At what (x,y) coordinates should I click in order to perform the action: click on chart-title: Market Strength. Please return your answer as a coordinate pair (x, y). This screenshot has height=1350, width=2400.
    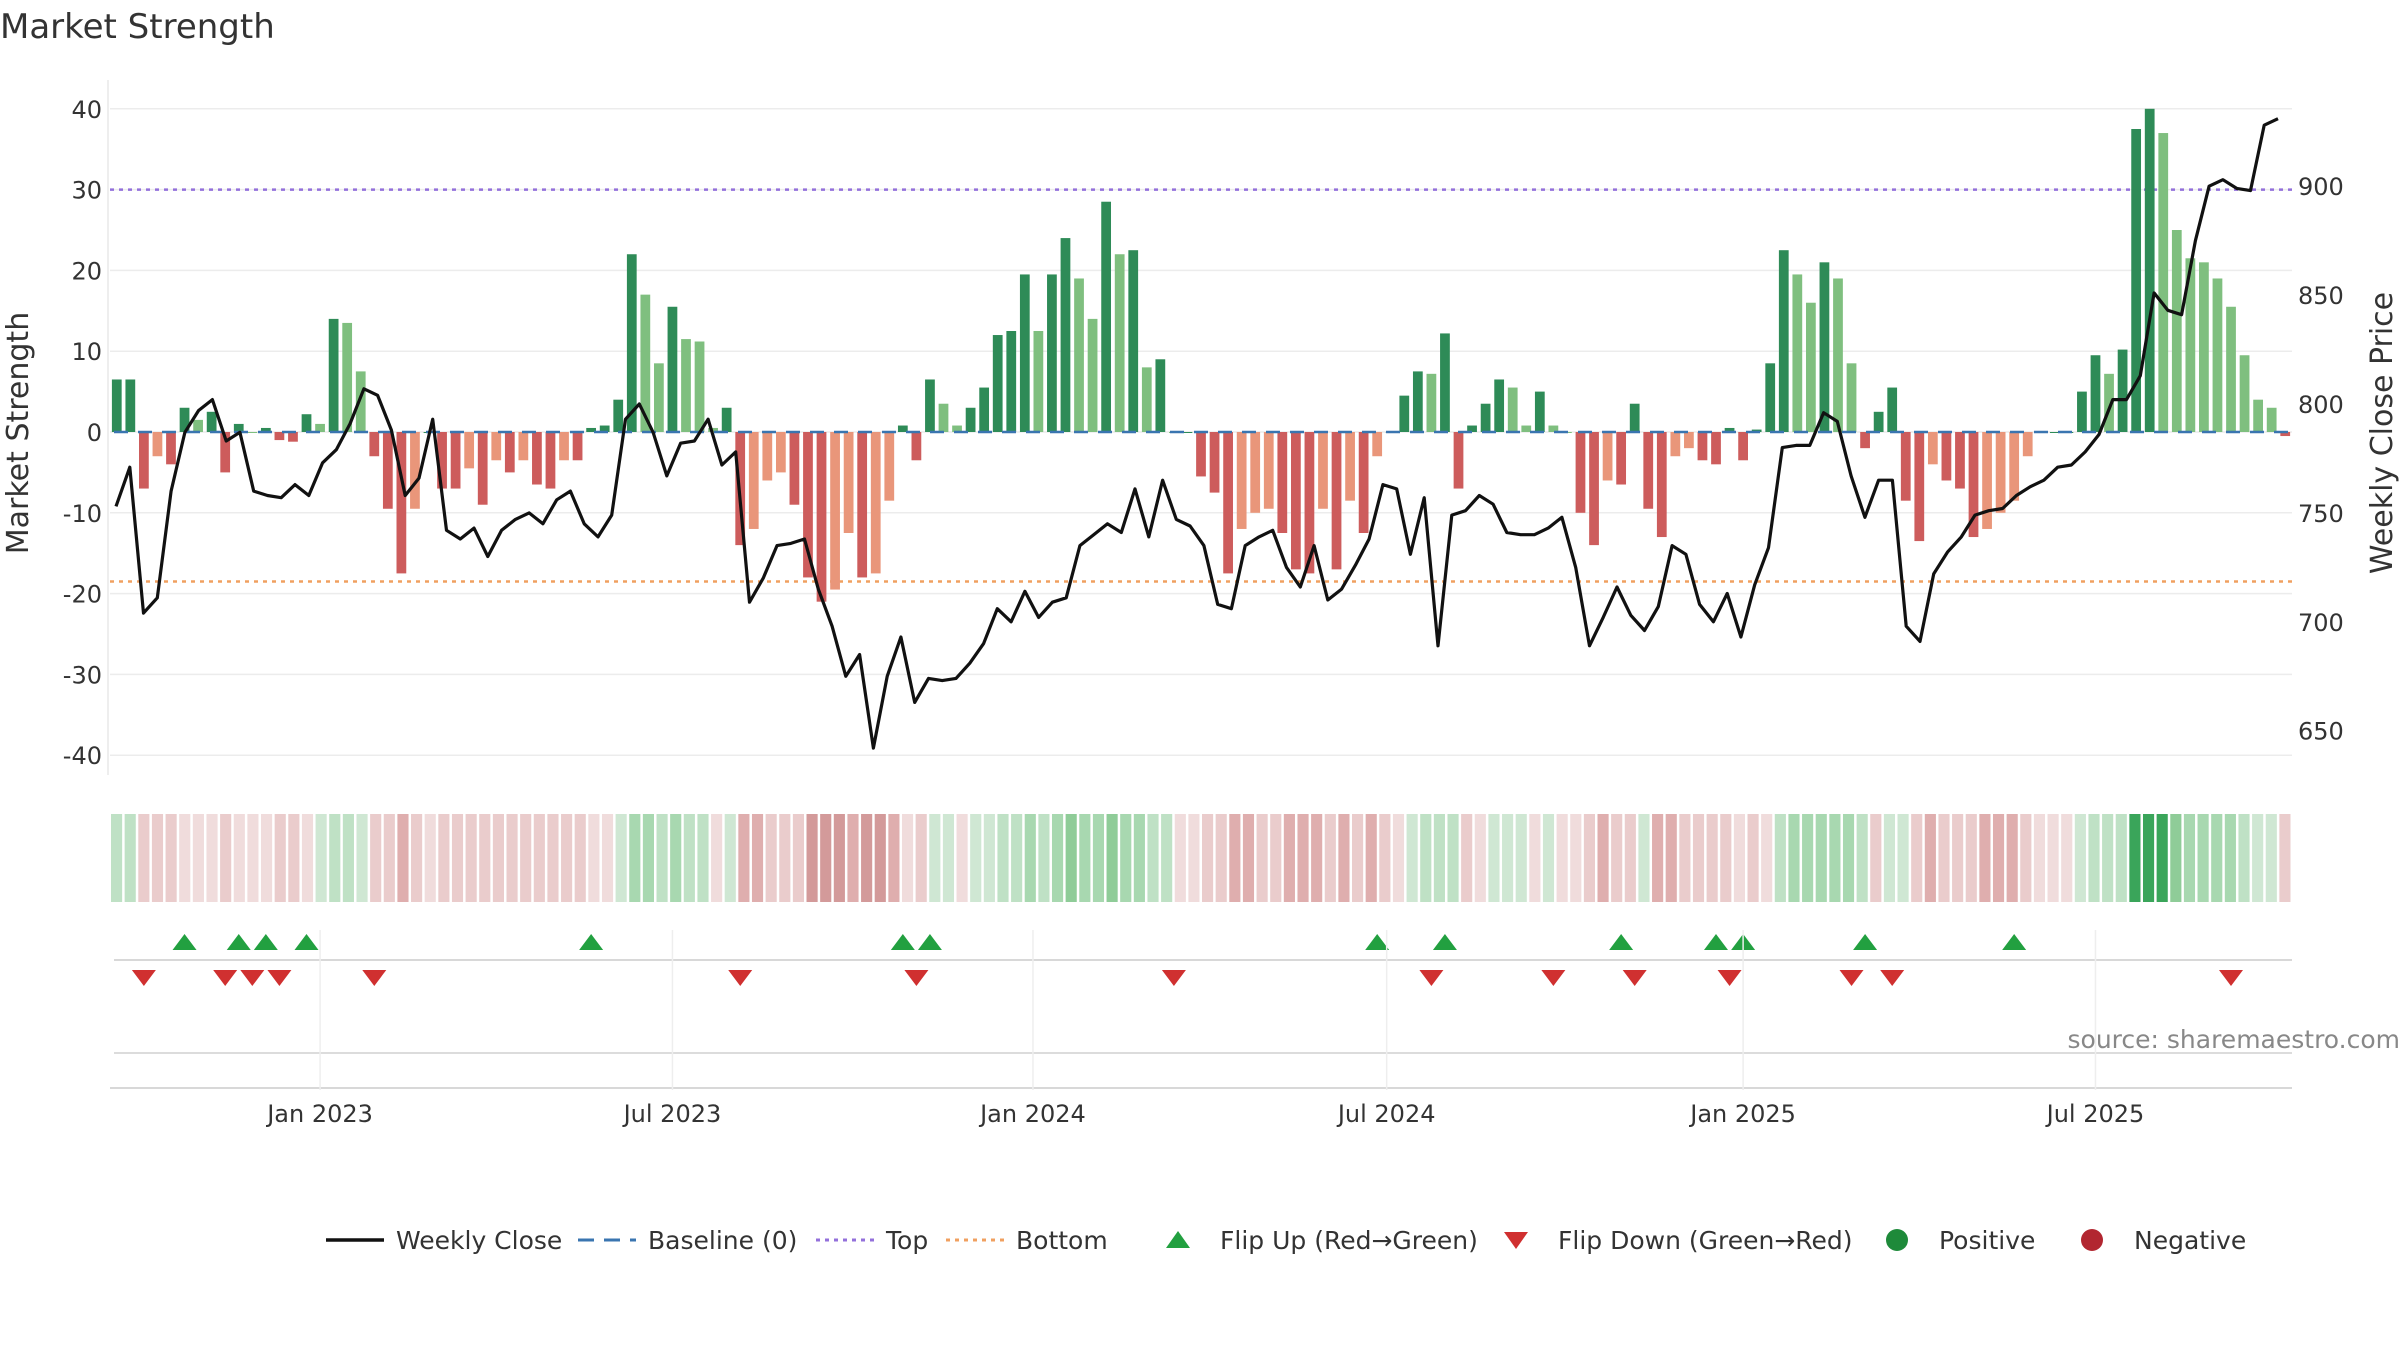
    Looking at the image, I should click on (137, 27).